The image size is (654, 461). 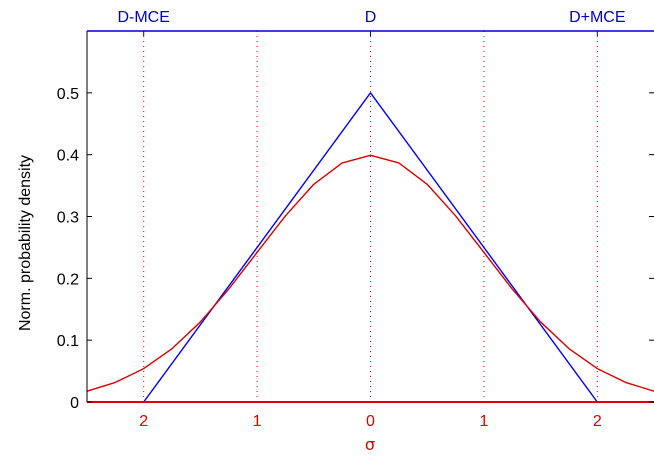 I want to click on y-tick-label: 0.1, so click(x=68, y=341).